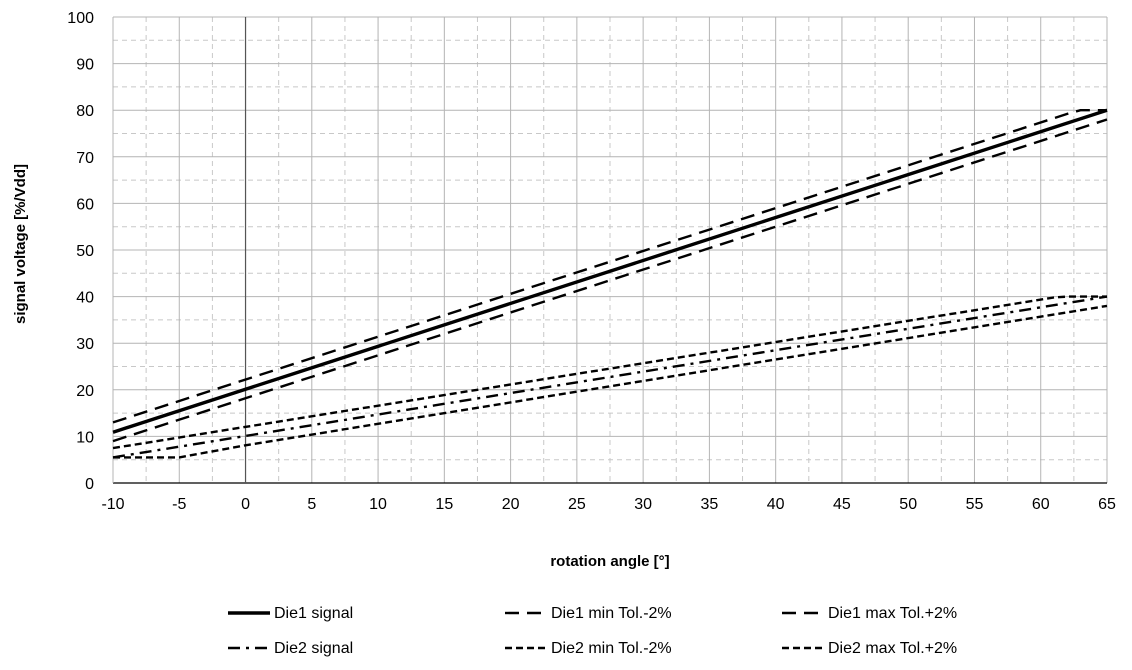  Describe the element at coordinates (311, 504) in the screenshot. I see `x-tick-label: 5` at that location.